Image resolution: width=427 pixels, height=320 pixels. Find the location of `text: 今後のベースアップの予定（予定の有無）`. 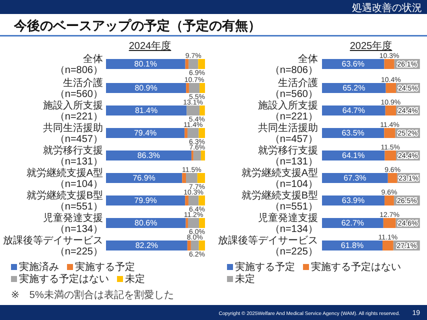

text: 今後のベースアップの予定（予定の有無） is located at coordinates (137, 25).